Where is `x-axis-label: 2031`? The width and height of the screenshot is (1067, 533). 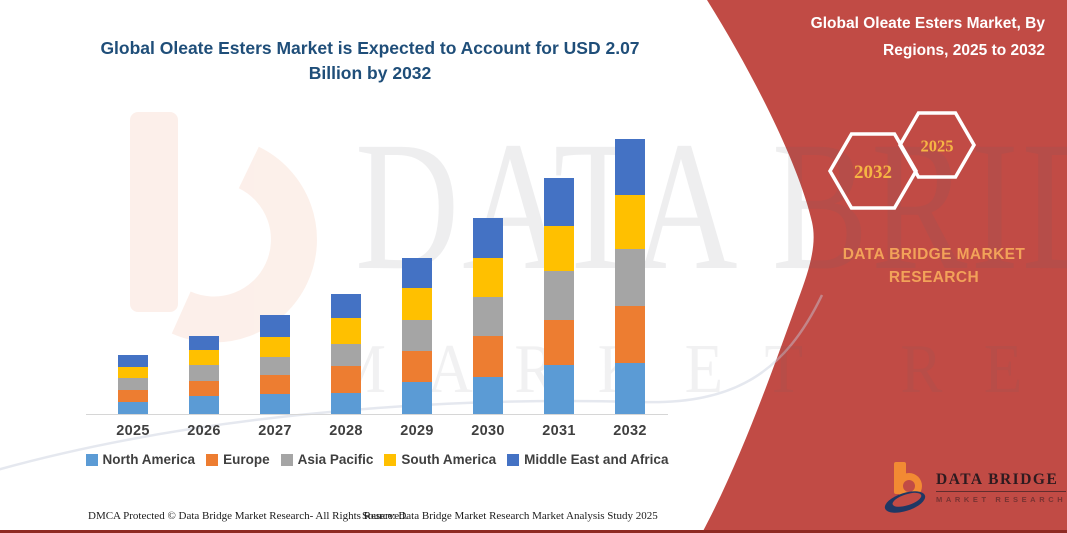
x-axis-label: 2031 is located at coordinates (559, 431).